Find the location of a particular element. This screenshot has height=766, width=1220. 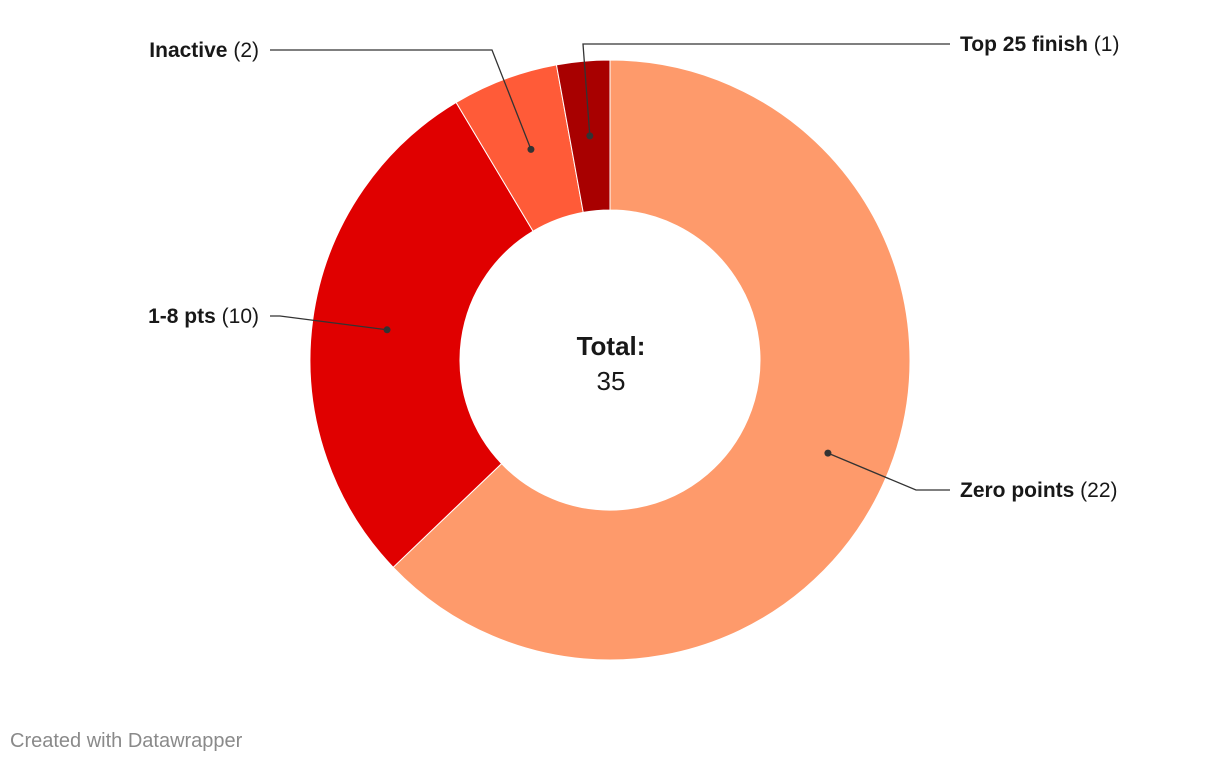

slice-label-name: Top 25 finish is located at coordinates (1024, 44).